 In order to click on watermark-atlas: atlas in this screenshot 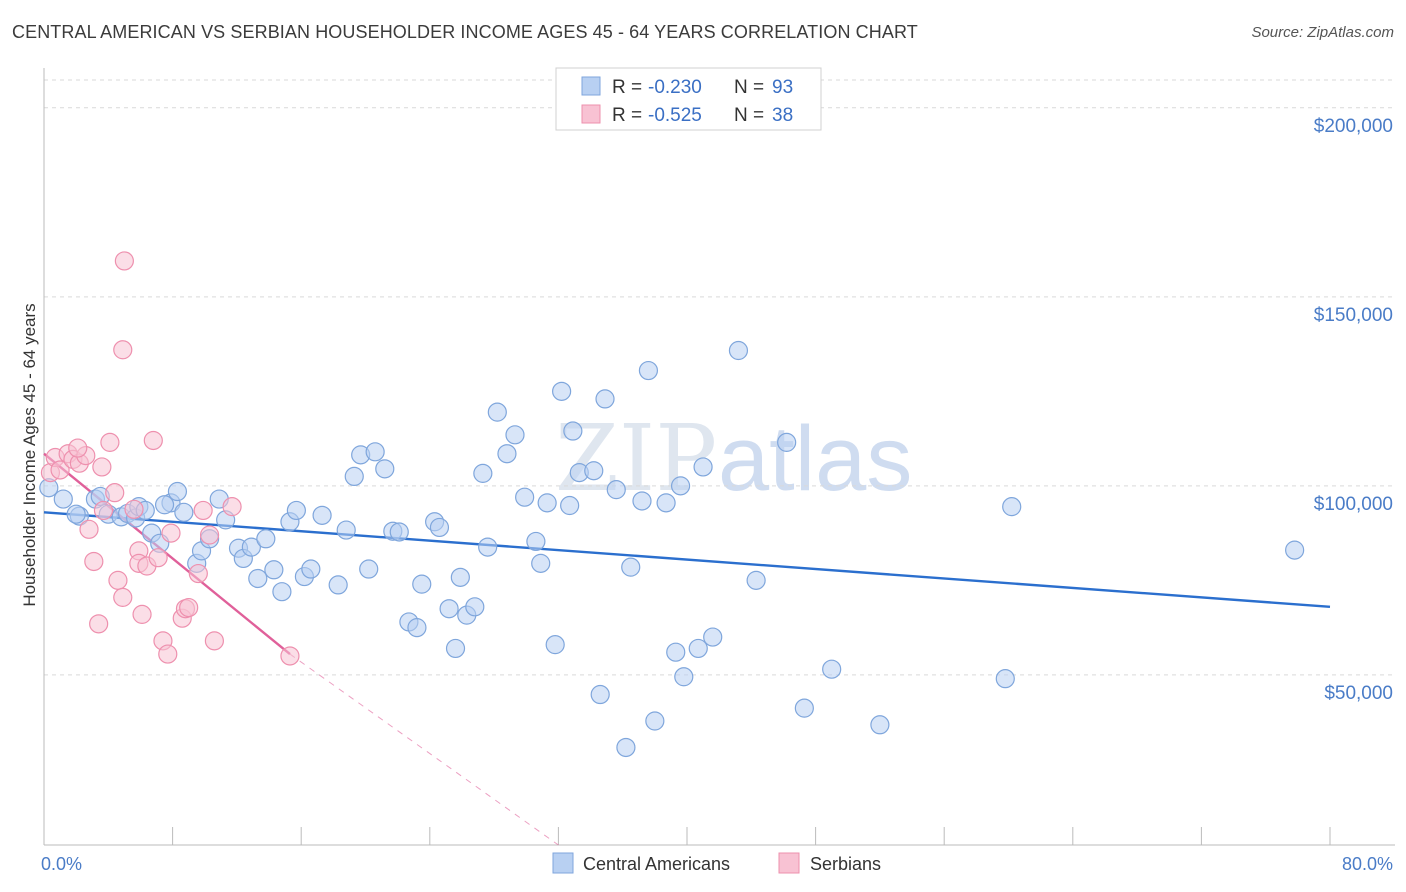, I will do `click(815, 459)`.